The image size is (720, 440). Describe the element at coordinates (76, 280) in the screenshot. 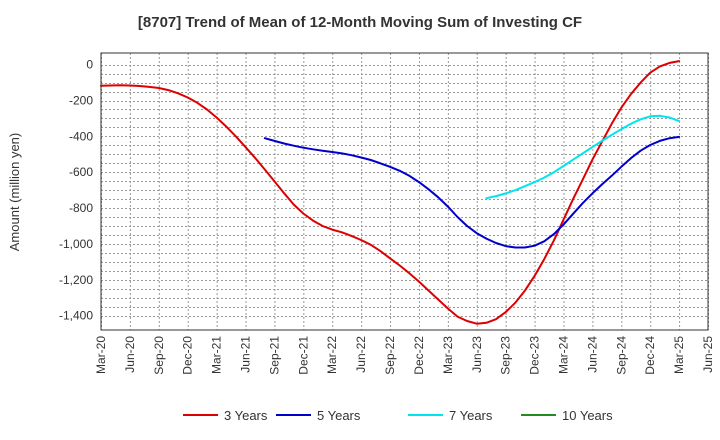

I see `y-tick-label: -1,200` at that location.